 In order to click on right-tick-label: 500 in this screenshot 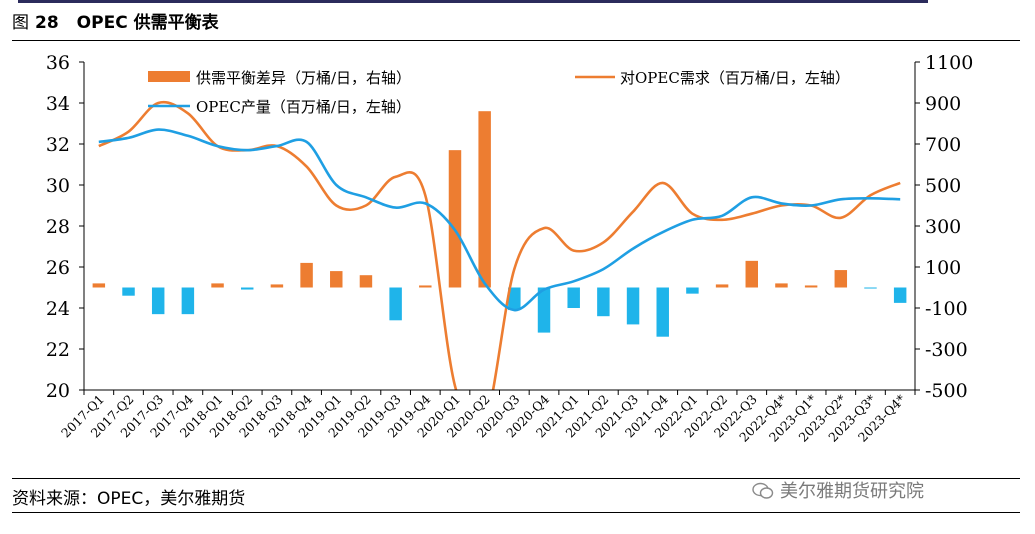, I will do `click(943, 186)`.